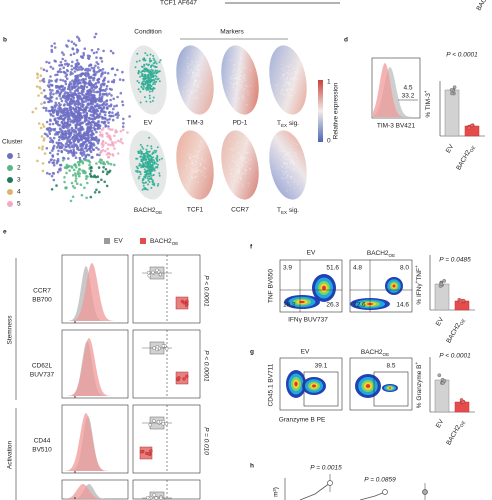 This screenshot has width=492, height=500. Describe the element at coordinates (42, 291) in the screenshot. I see `marker-label: CCR7` at that location.